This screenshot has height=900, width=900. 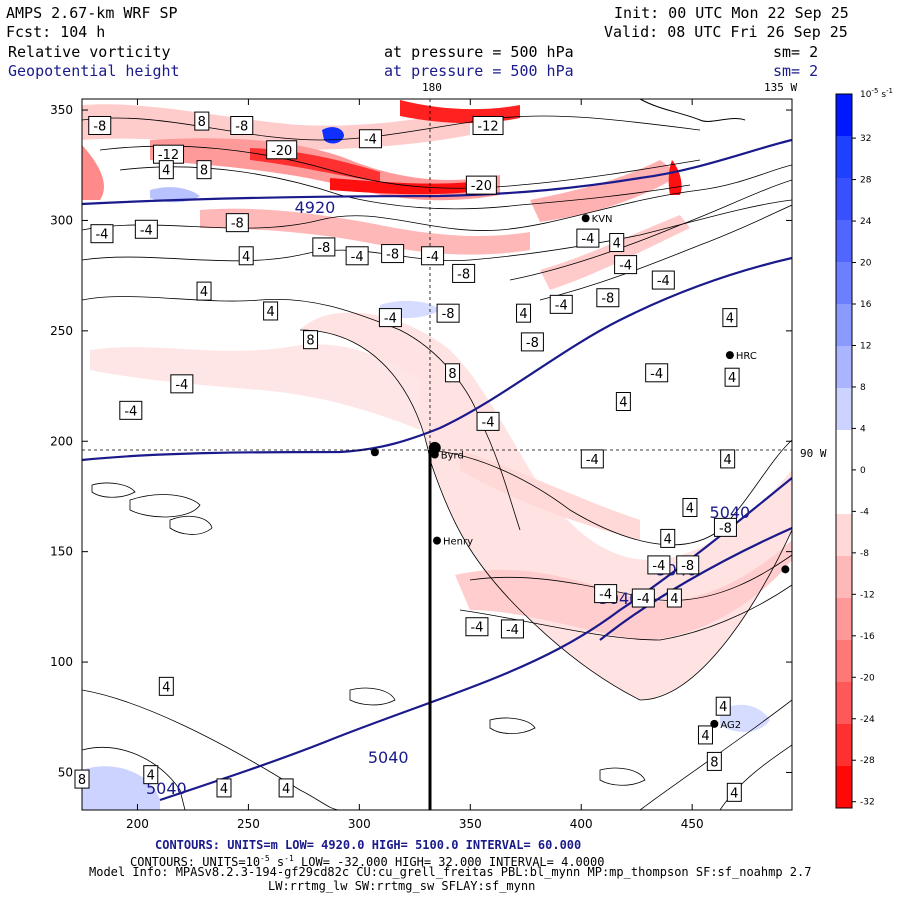 I want to click on station-label: Henry, so click(x=458, y=542).